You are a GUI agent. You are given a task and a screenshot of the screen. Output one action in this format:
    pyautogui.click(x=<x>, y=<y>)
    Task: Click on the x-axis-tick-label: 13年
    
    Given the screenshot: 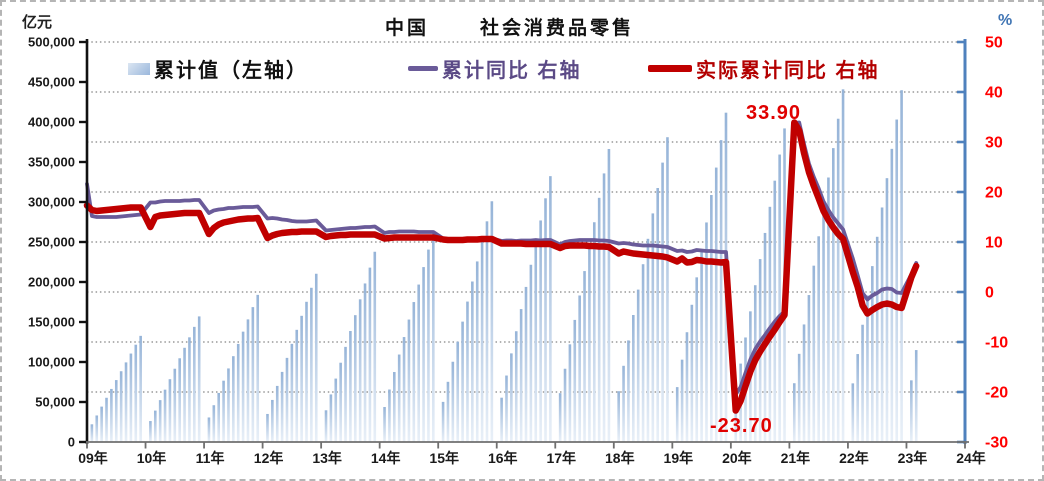 What is the action you would take?
    pyautogui.click(x=327, y=458)
    